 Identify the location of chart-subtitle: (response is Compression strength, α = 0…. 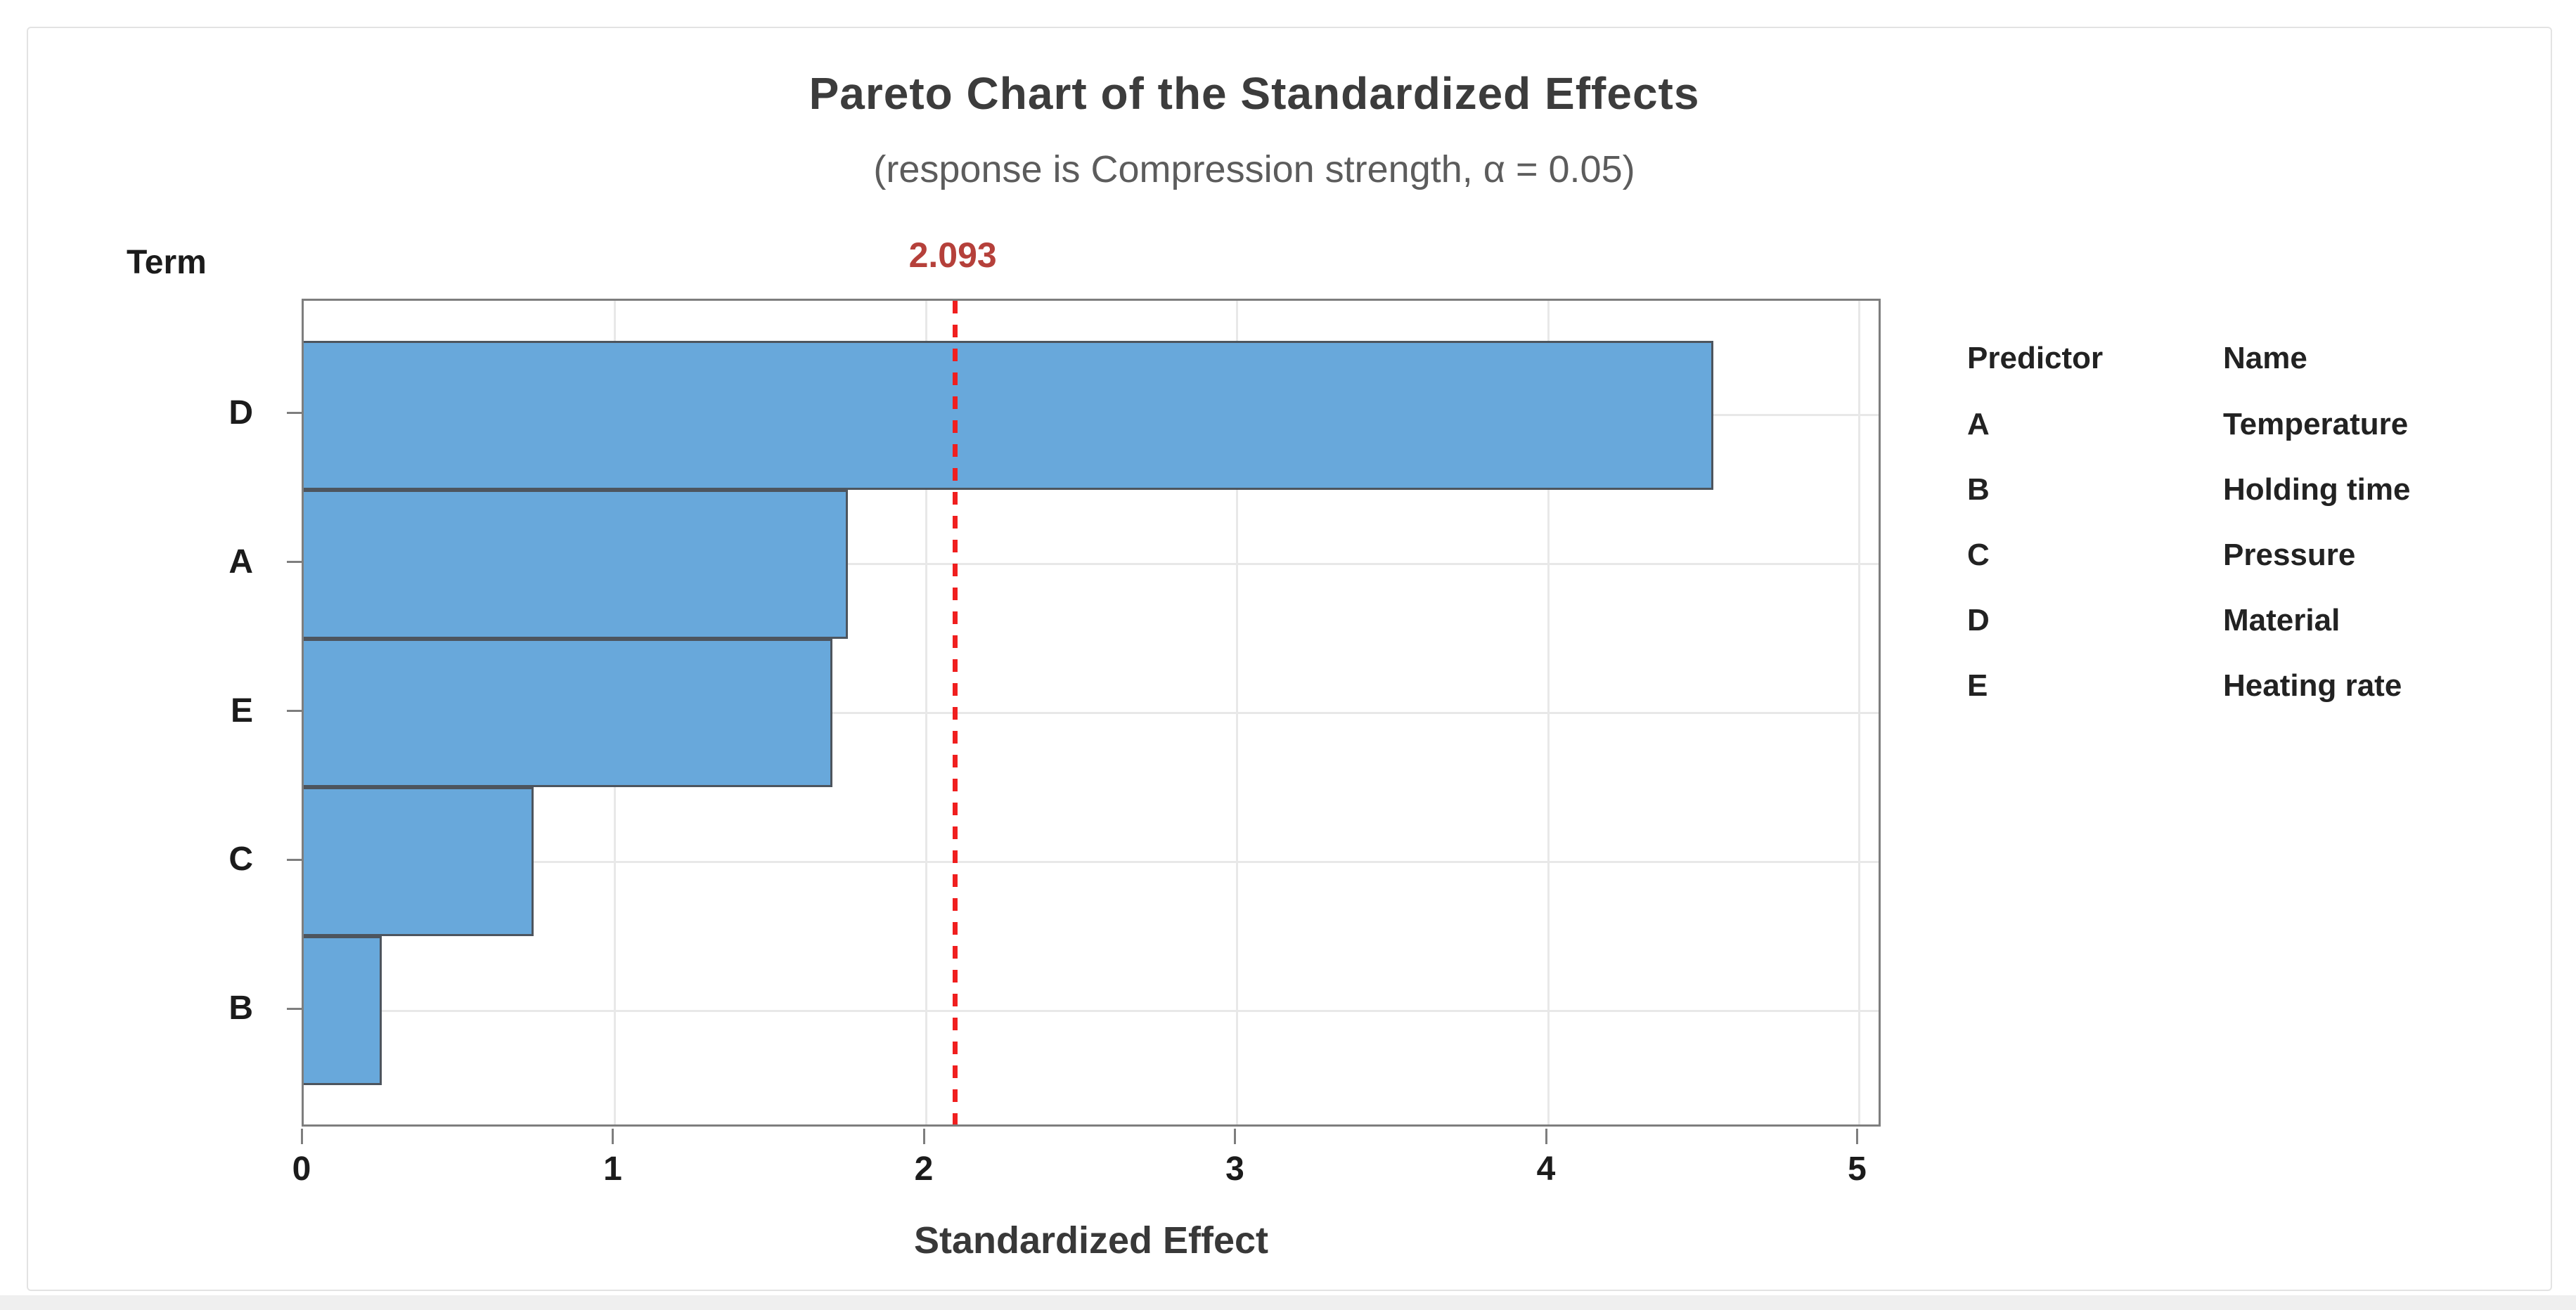
(1254, 169).